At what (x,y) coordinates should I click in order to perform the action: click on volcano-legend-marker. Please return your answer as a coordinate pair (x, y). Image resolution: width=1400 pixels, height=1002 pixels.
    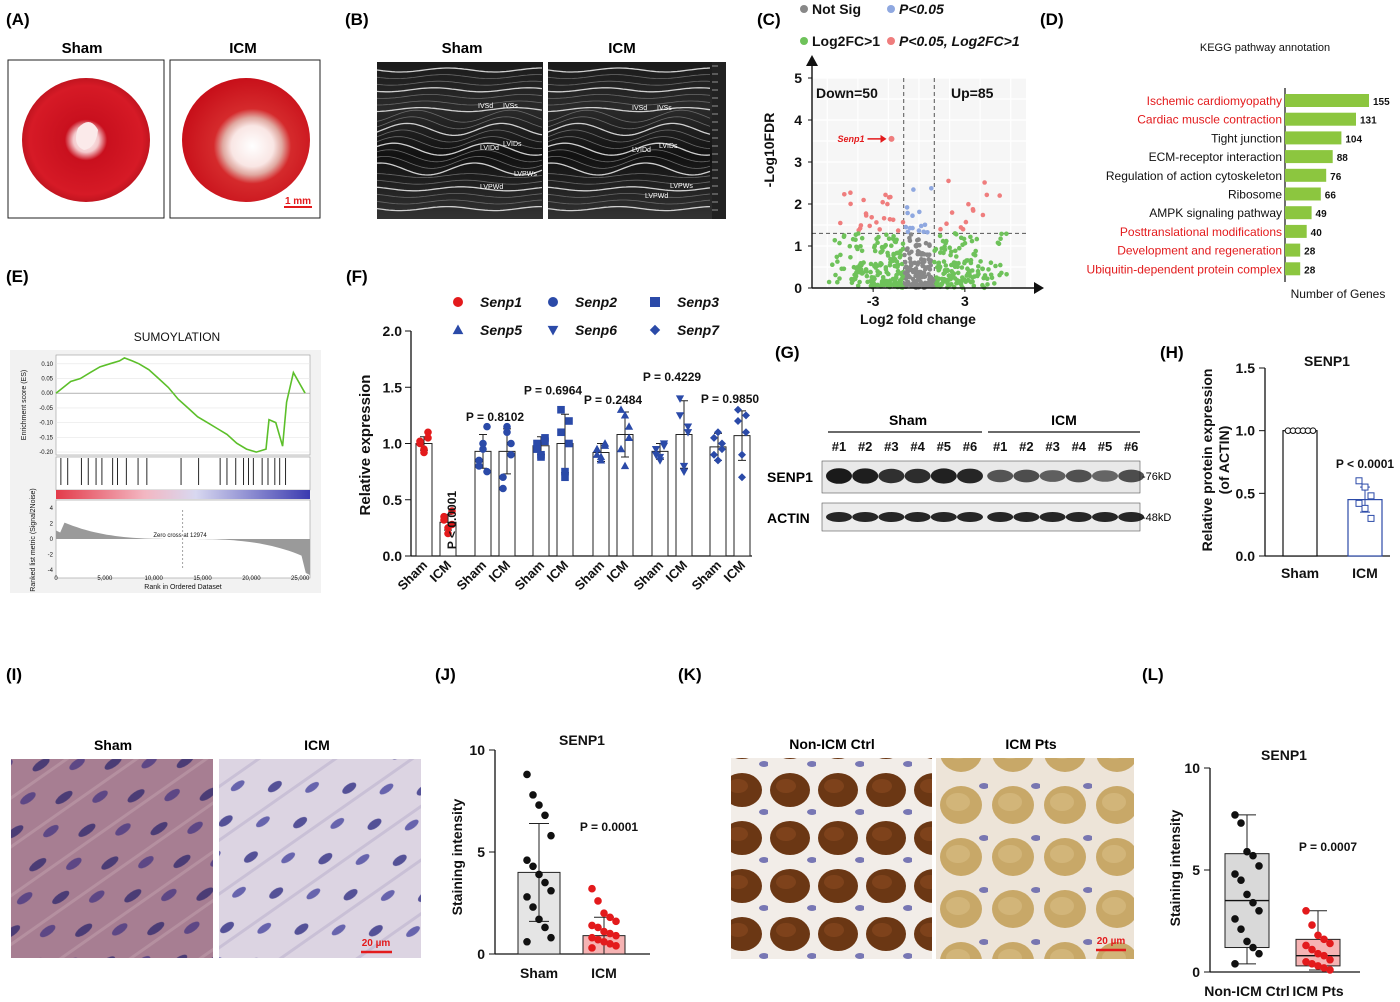
    Looking at the image, I should click on (804, 9).